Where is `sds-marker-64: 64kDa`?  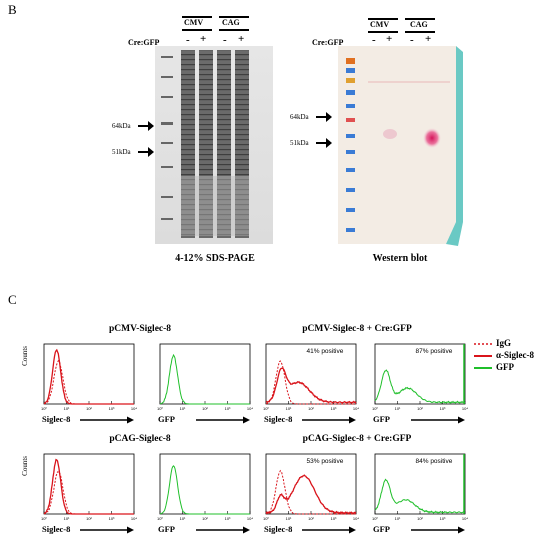 sds-marker-64: 64kDa is located at coordinates (121, 126).